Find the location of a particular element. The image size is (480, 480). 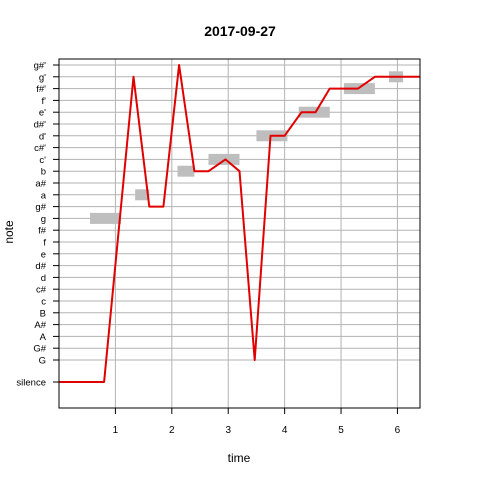

y-tick-label: G is located at coordinates (42, 361).